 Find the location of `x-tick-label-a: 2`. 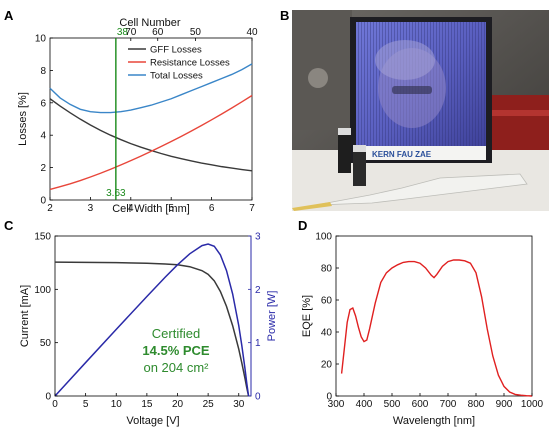

x-tick-label-a: 2 is located at coordinates (50, 208).